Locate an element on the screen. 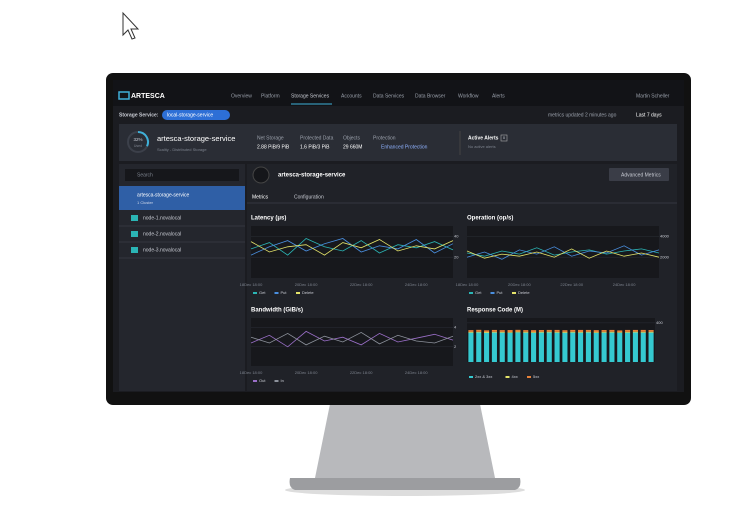  service: local-storage-service is located at coordinates (190, 115).